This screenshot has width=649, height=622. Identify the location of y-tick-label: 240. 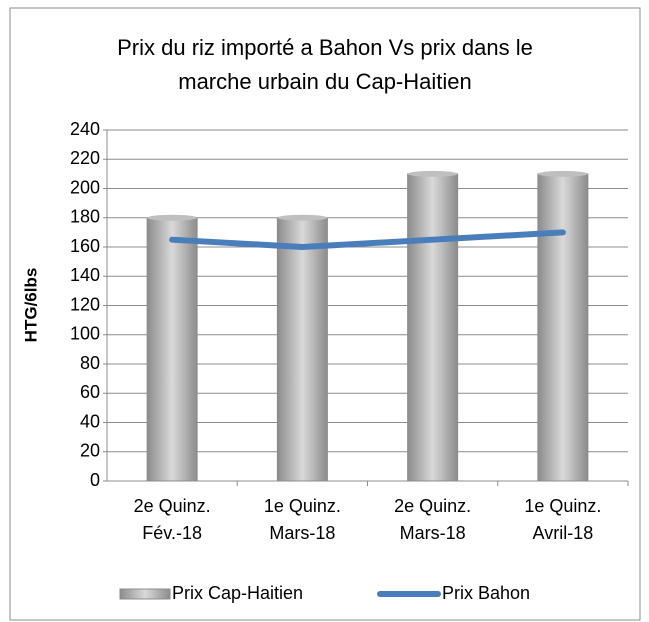
(85, 129).